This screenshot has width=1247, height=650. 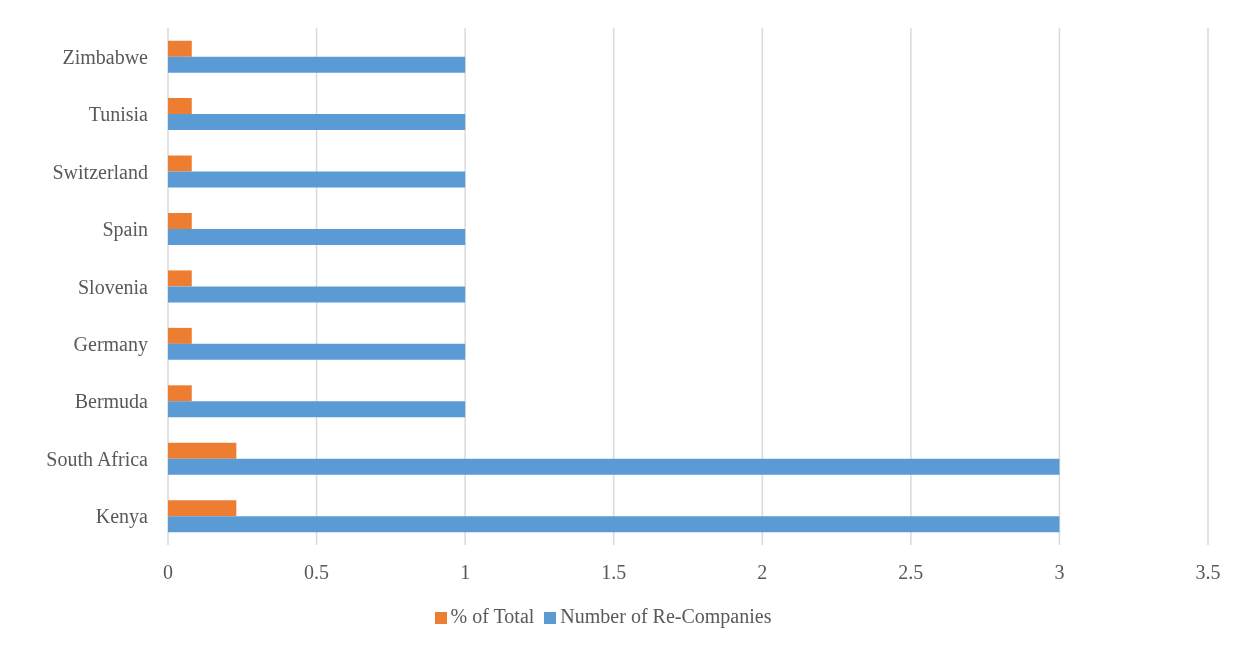 What do you see at coordinates (492, 616) in the screenshot?
I see `legend-label: % of Total` at bounding box center [492, 616].